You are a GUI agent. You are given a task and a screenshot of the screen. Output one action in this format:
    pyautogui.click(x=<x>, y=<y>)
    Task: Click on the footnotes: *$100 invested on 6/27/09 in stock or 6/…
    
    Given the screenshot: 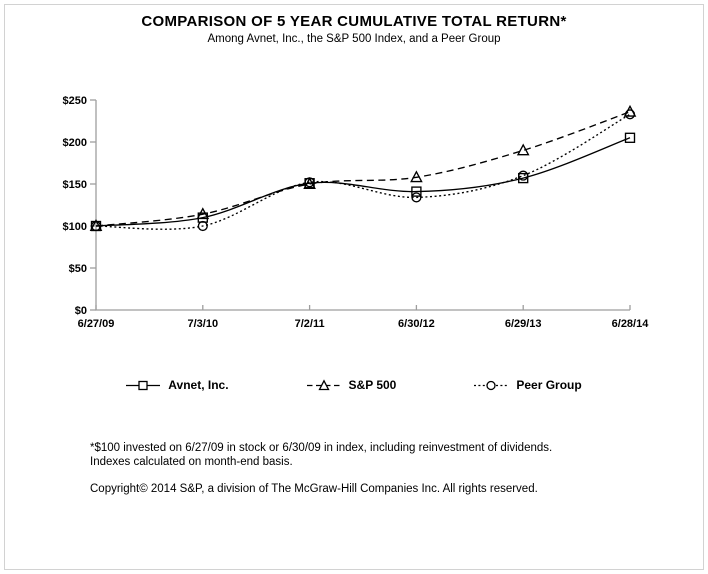 What is the action you would take?
    pyautogui.click(x=379, y=468)
    